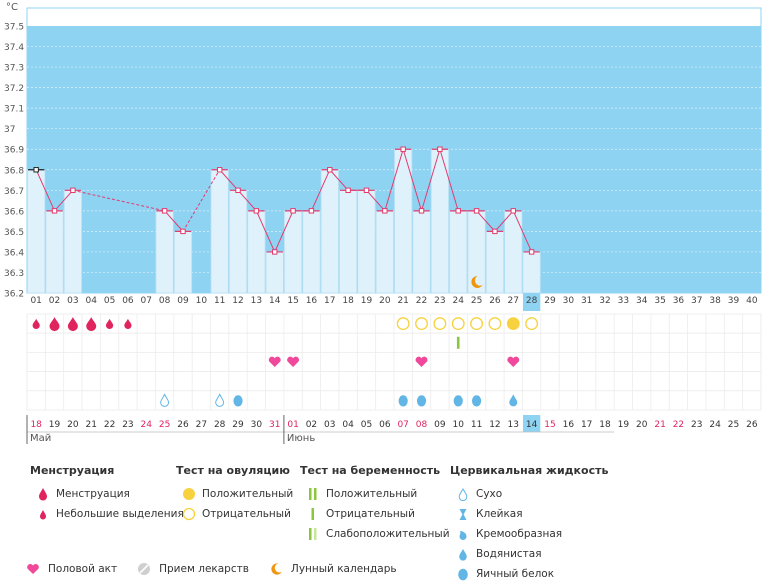 The image size is (770, 584). I want to click on cycle-day-label: 06, so click(128, 301).